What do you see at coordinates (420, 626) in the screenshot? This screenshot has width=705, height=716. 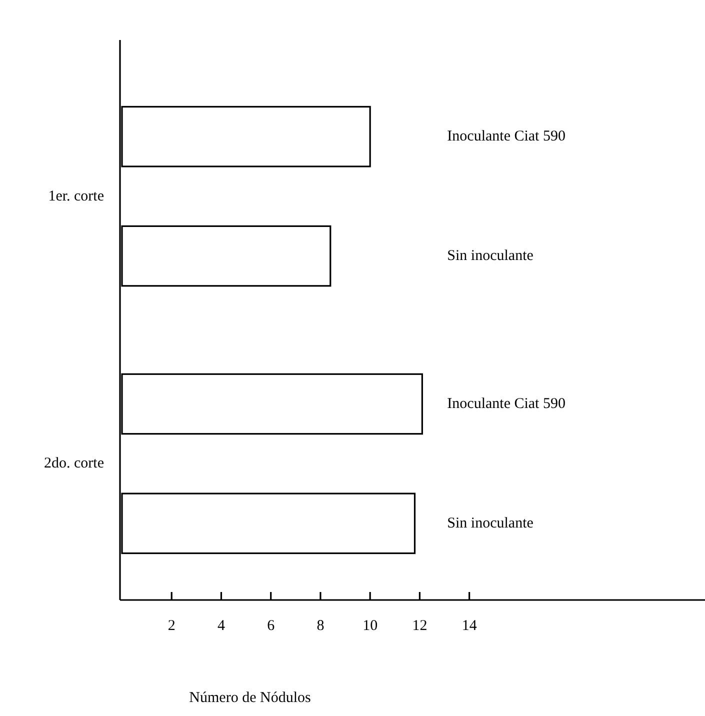 I see `x-tick-label: 12` at bounding box center [420, 626].